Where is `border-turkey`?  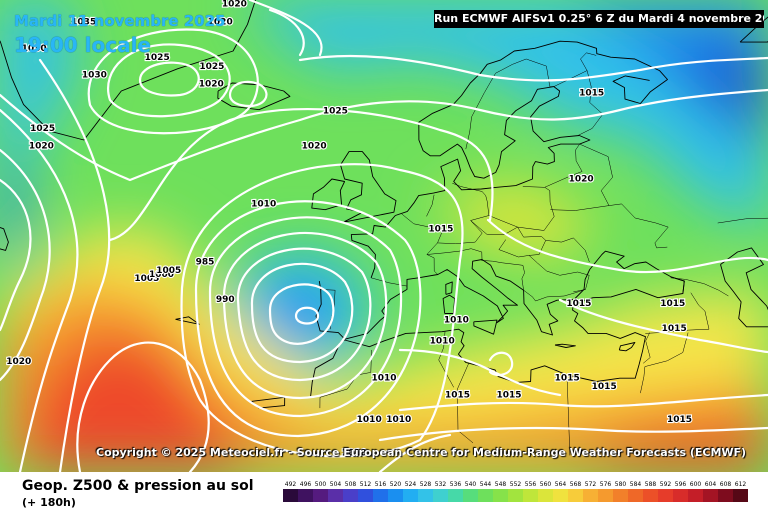 border-turkey is located at coordinates (579, 291).